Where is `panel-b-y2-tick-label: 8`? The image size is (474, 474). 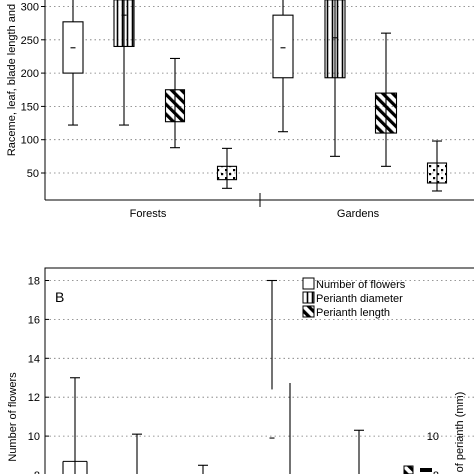
panel-b-y2-tick-label: 8 is located at coordinates (436, 472).